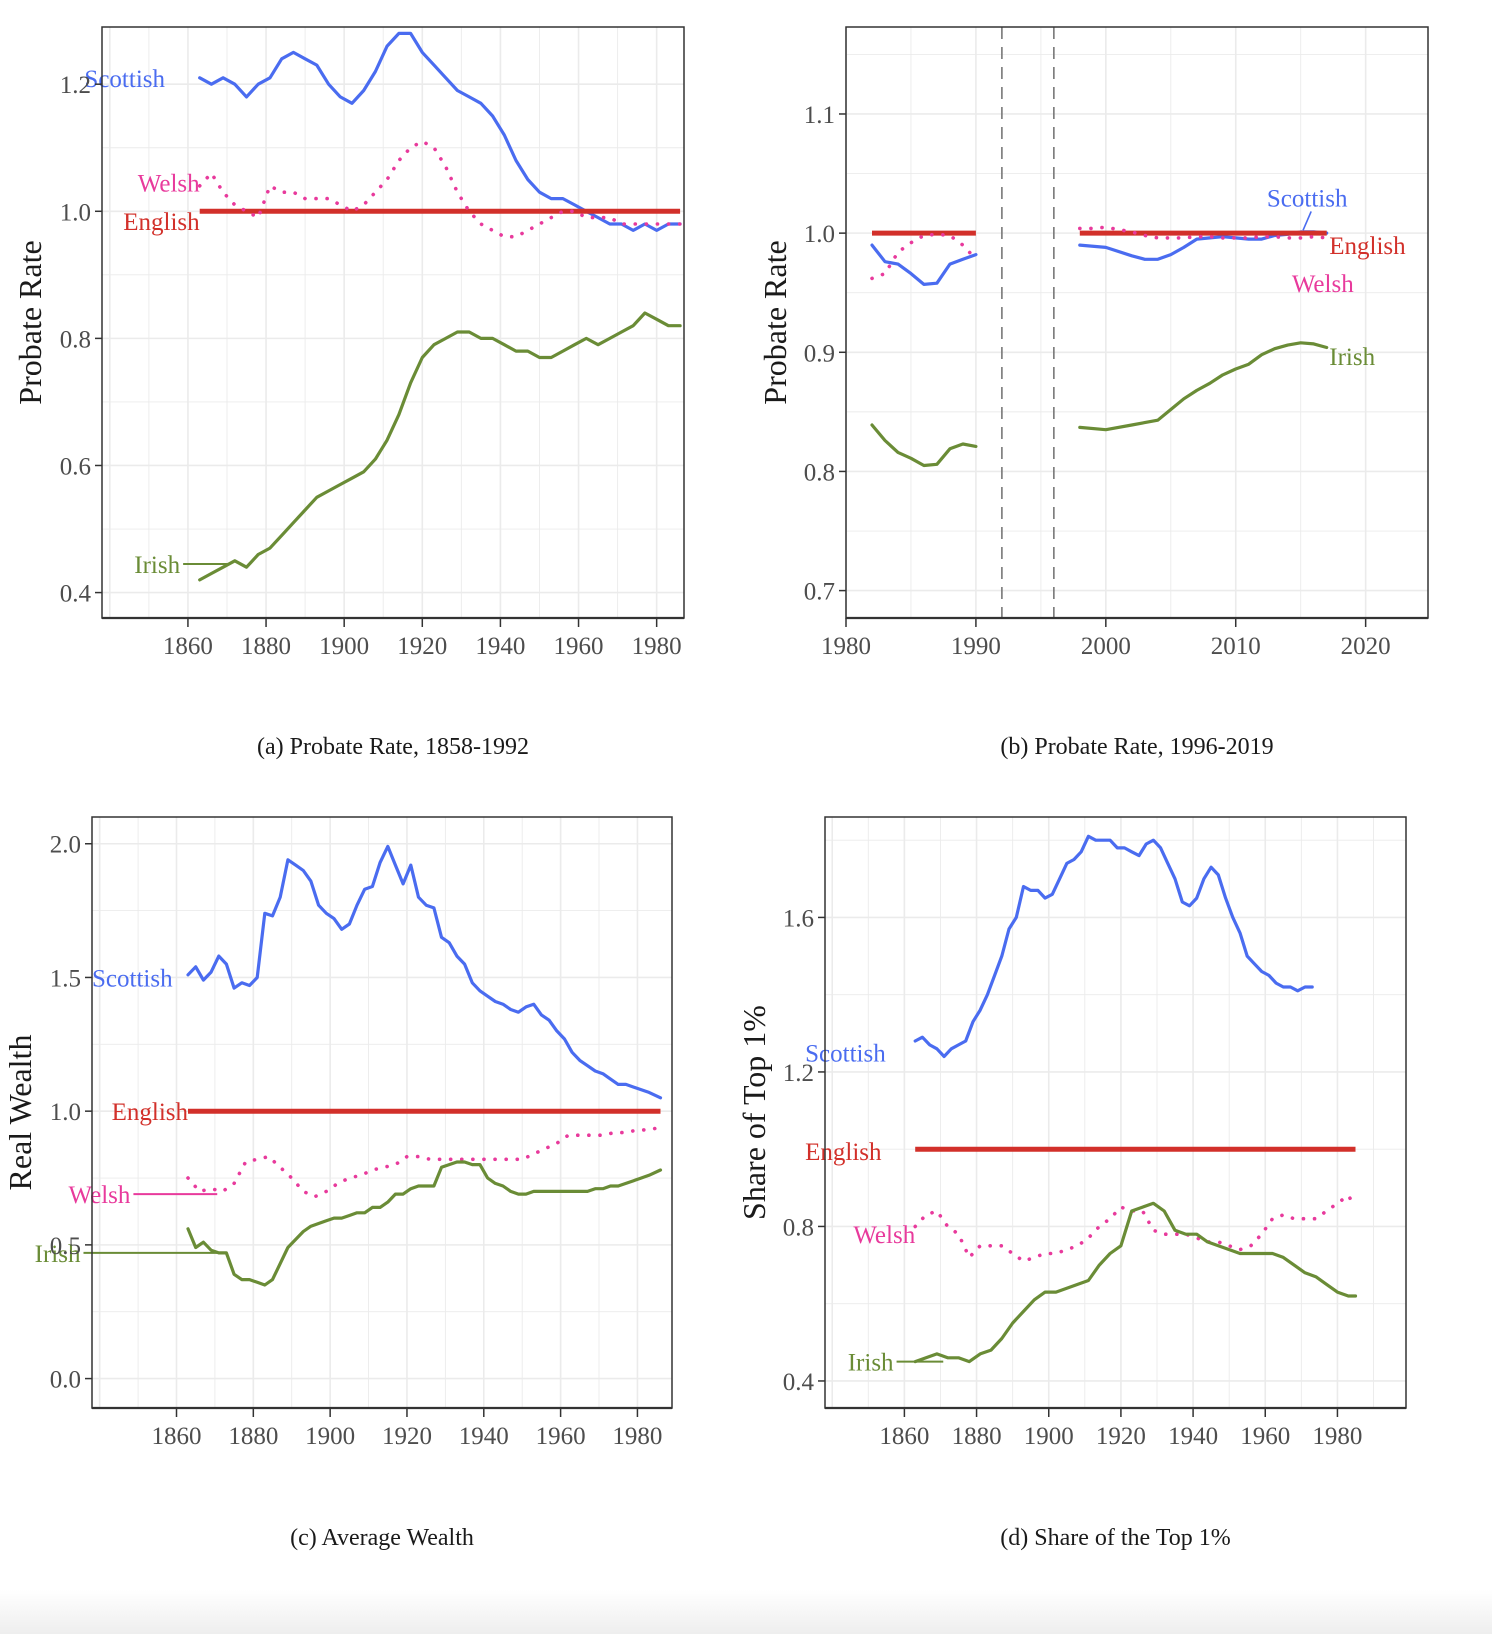 Image resolution: width=1492 pixels, height=1634 pixels. Describe the element at coordinates (754, 1112) in the screenshot. I see `y-axis-title: Share of Top 1%` at that location.